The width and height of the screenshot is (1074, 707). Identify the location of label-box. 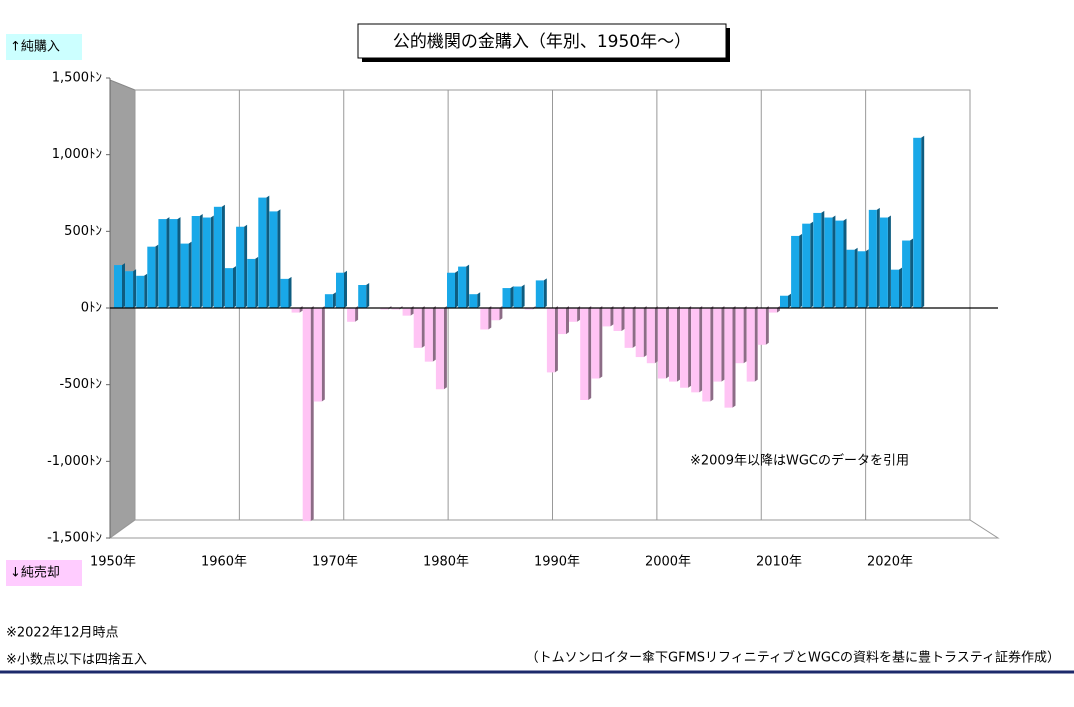
(44, 573).